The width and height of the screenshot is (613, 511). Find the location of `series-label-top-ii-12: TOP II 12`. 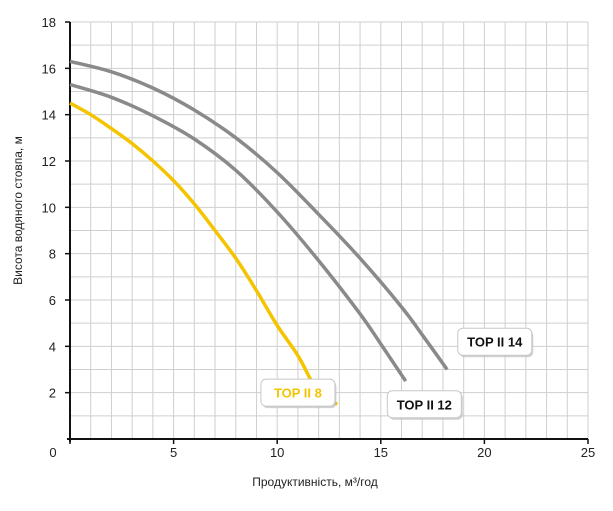

series-label-top-ii-12: TOP II 12 is located at coordinates (424, 405).